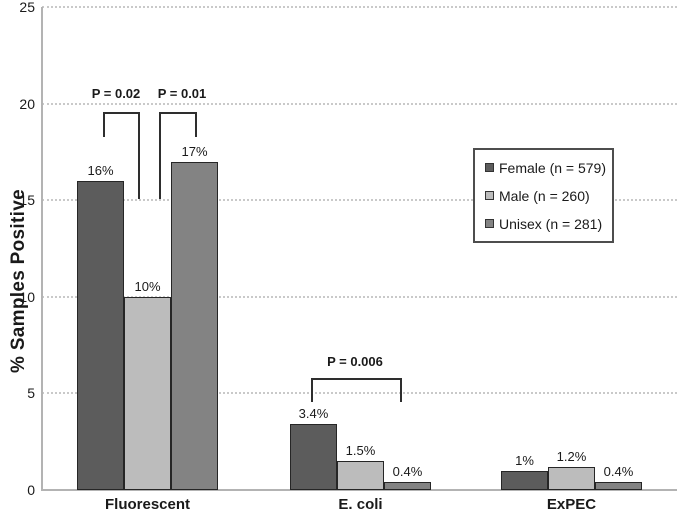  Describe the element at coordinates (116, 93) in the screenshot. I see `p-value-label: P = 0.02` at that location.